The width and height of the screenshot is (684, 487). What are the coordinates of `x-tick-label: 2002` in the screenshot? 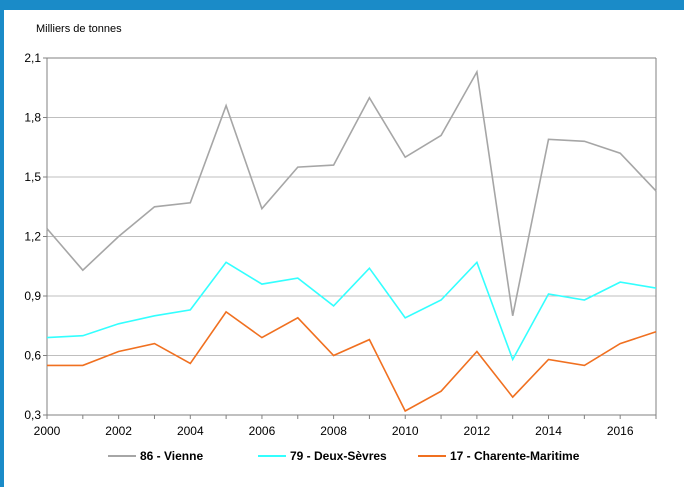 It's located at (118, 431).